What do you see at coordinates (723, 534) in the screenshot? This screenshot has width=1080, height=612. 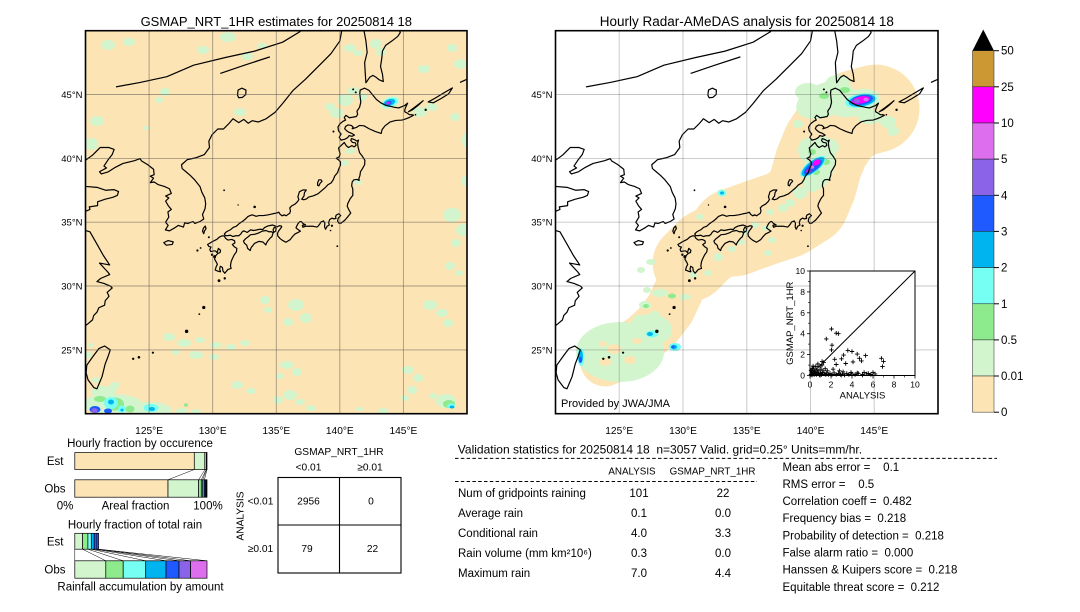 I see `svg-text: 3.3` at bounding box center [723, 534].